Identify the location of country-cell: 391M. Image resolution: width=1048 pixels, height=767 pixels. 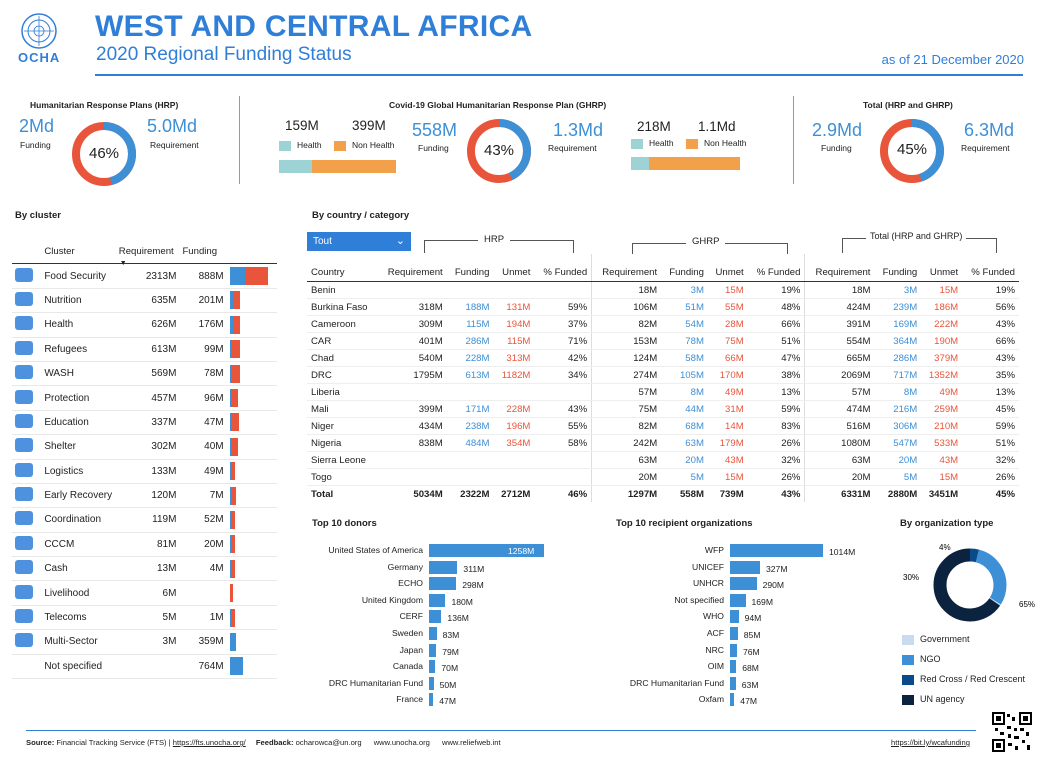
(839, 324).